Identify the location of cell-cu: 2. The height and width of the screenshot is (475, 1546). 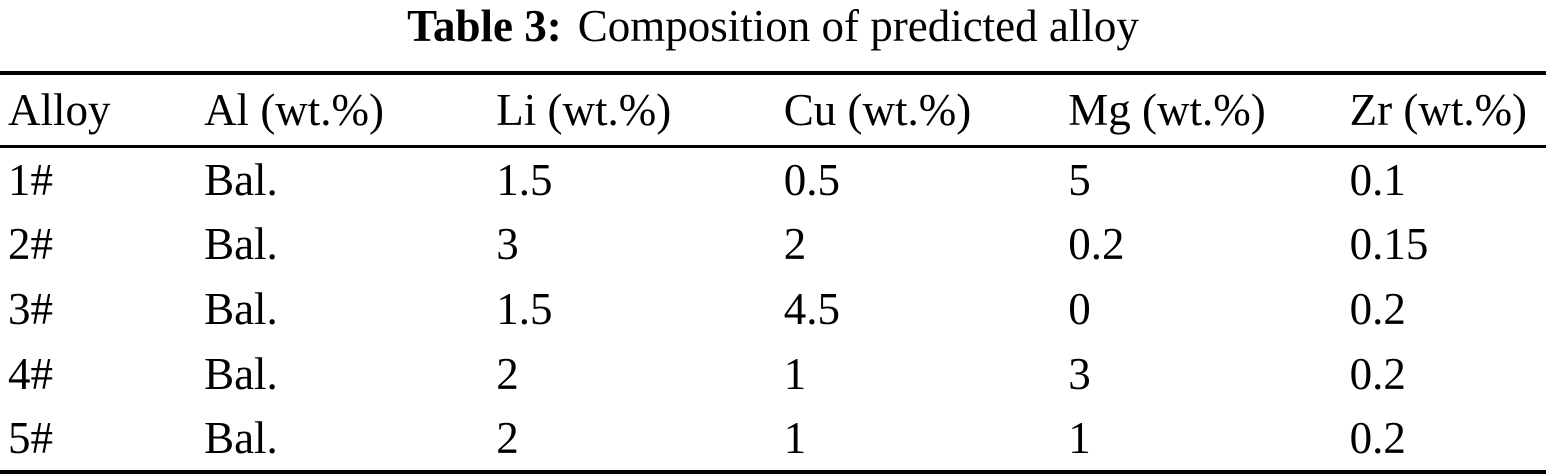
(795, 244).